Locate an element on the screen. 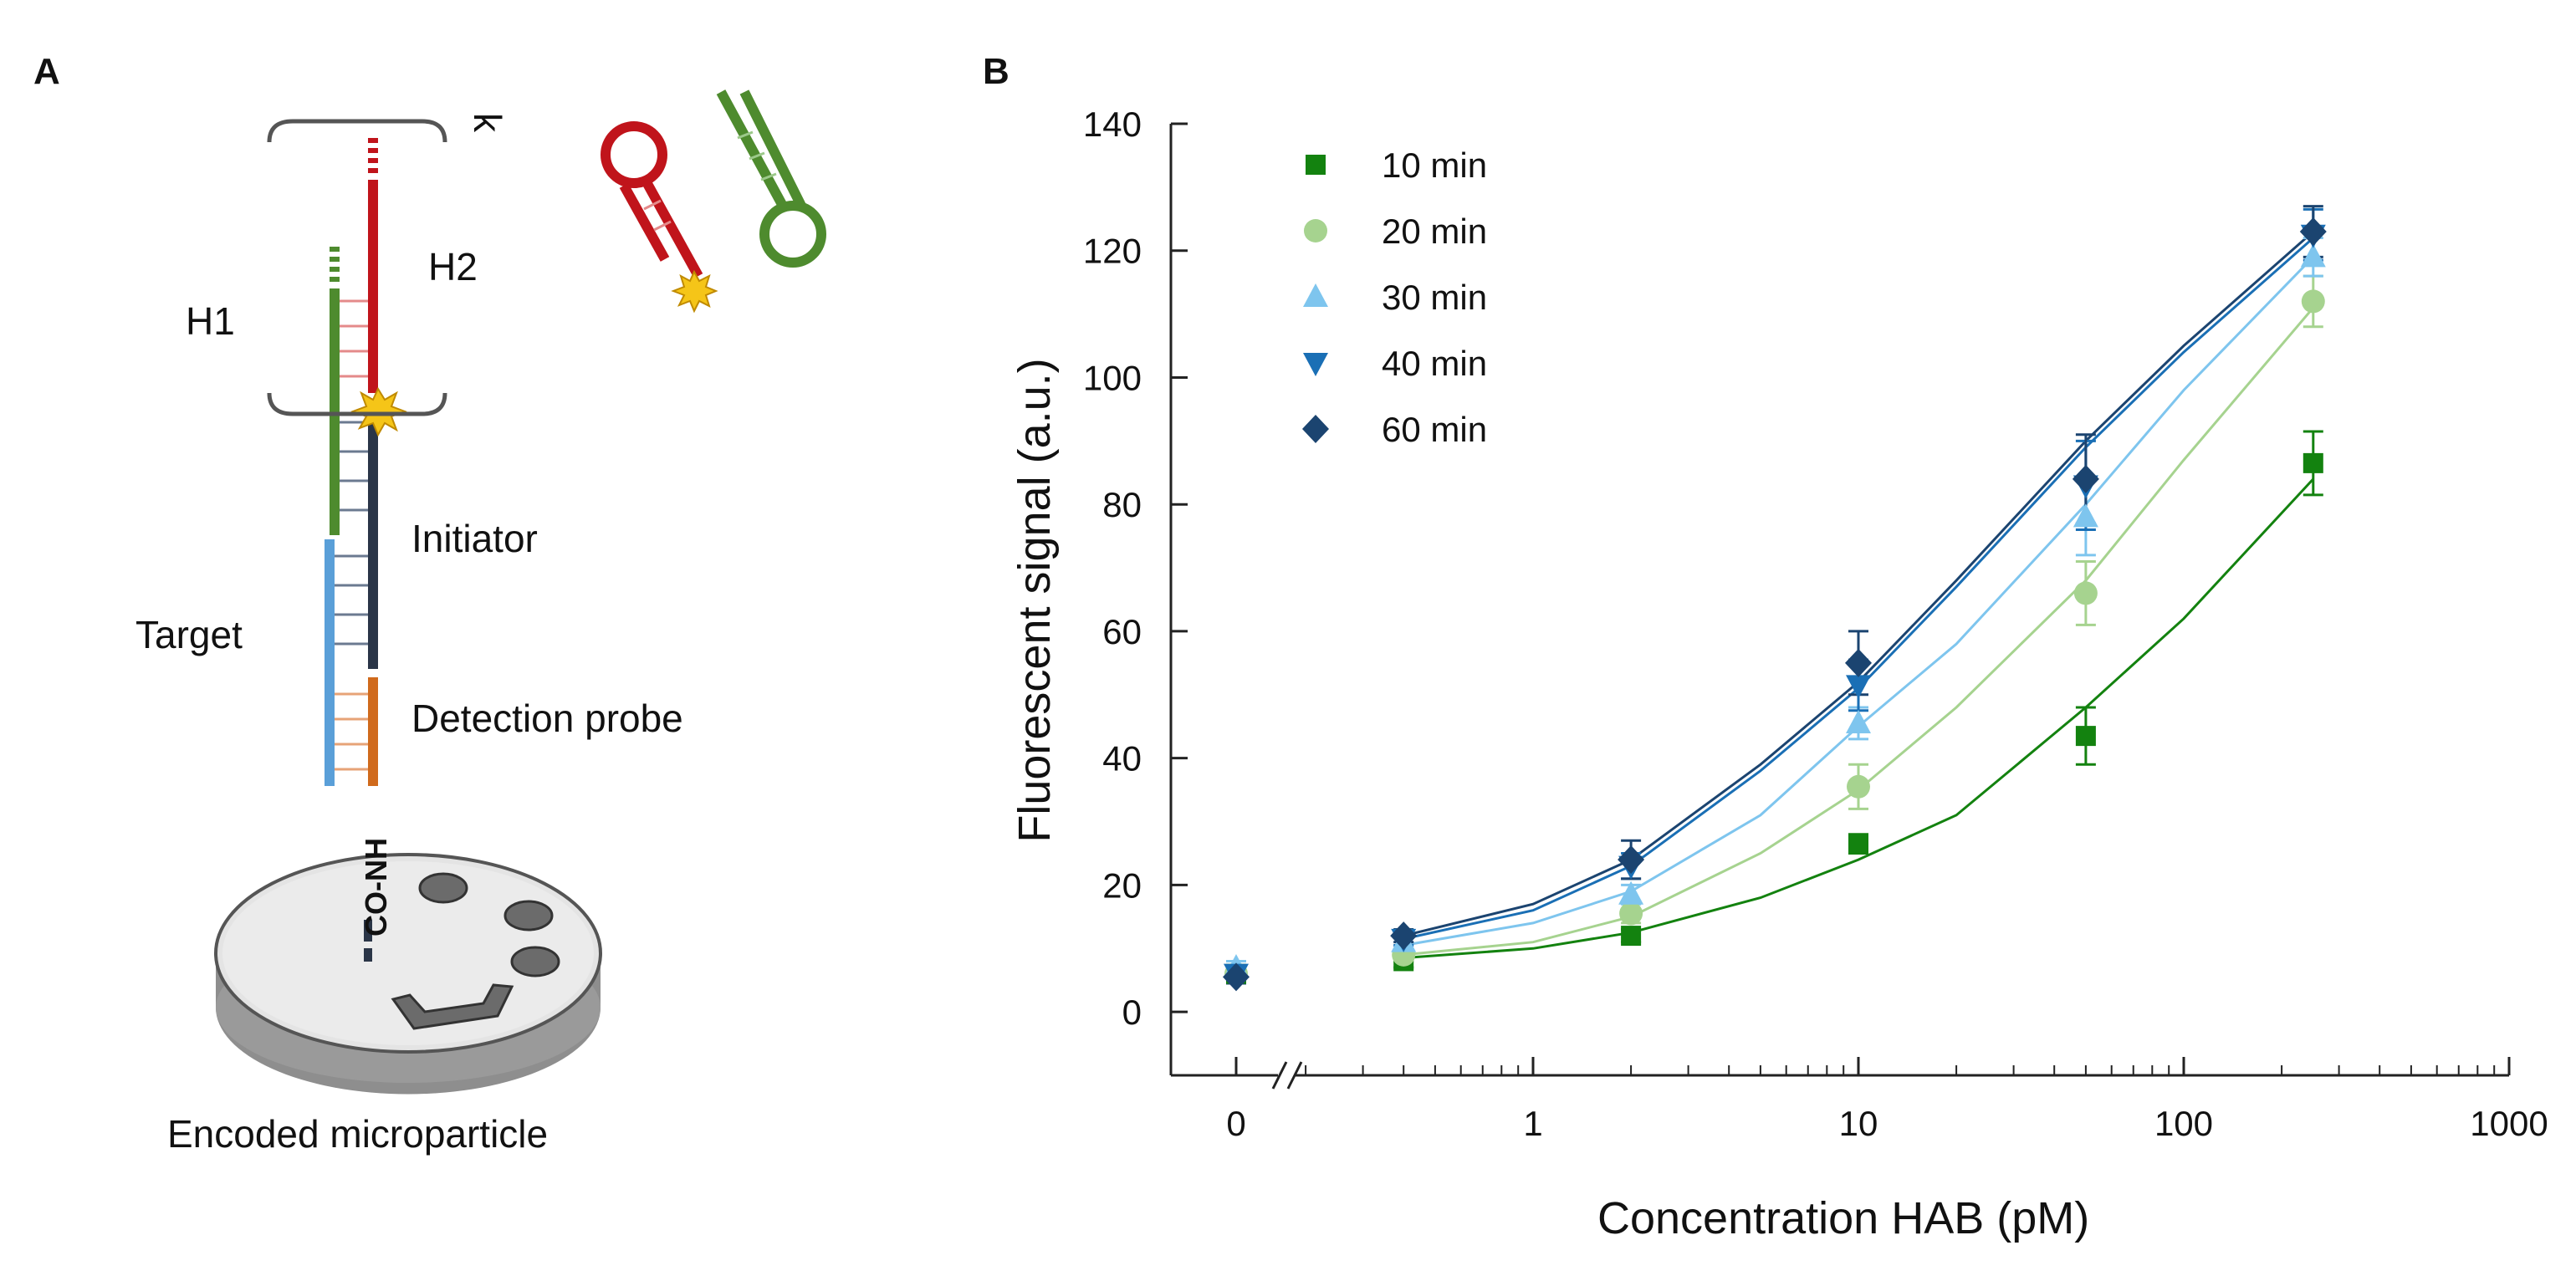  y-tick-label: 120 is located at coordinates (1112, 252).